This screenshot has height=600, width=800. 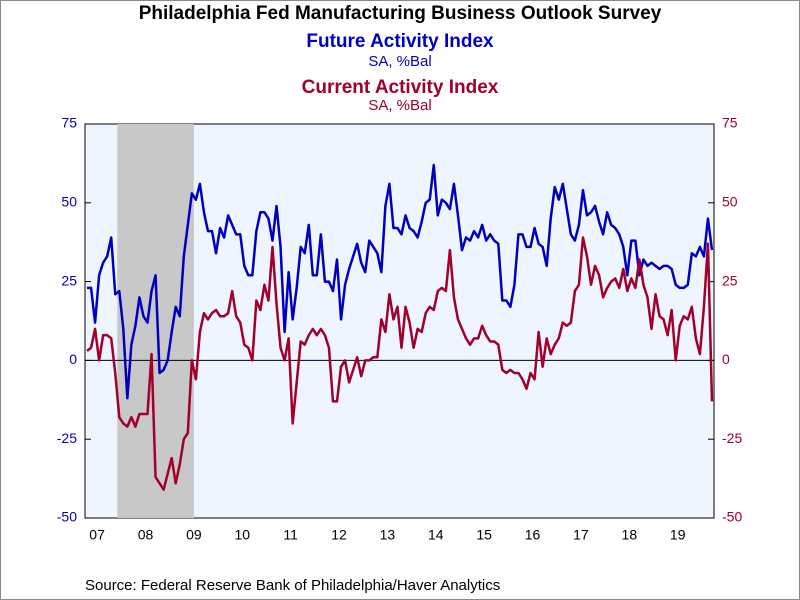 I want to click on x-tick-label: 12, so click(x=339, y=535).